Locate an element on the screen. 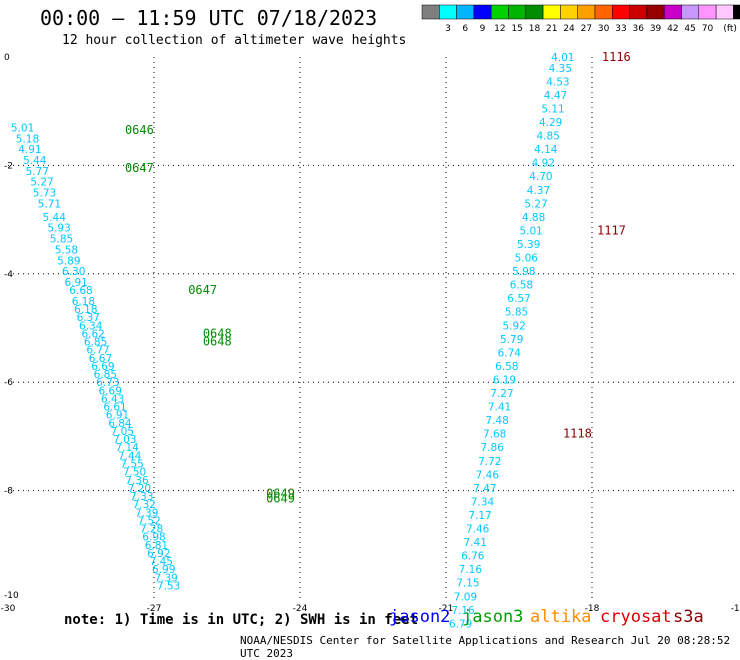  mission-jason2: jason2 is located at coordinates (420, 617).